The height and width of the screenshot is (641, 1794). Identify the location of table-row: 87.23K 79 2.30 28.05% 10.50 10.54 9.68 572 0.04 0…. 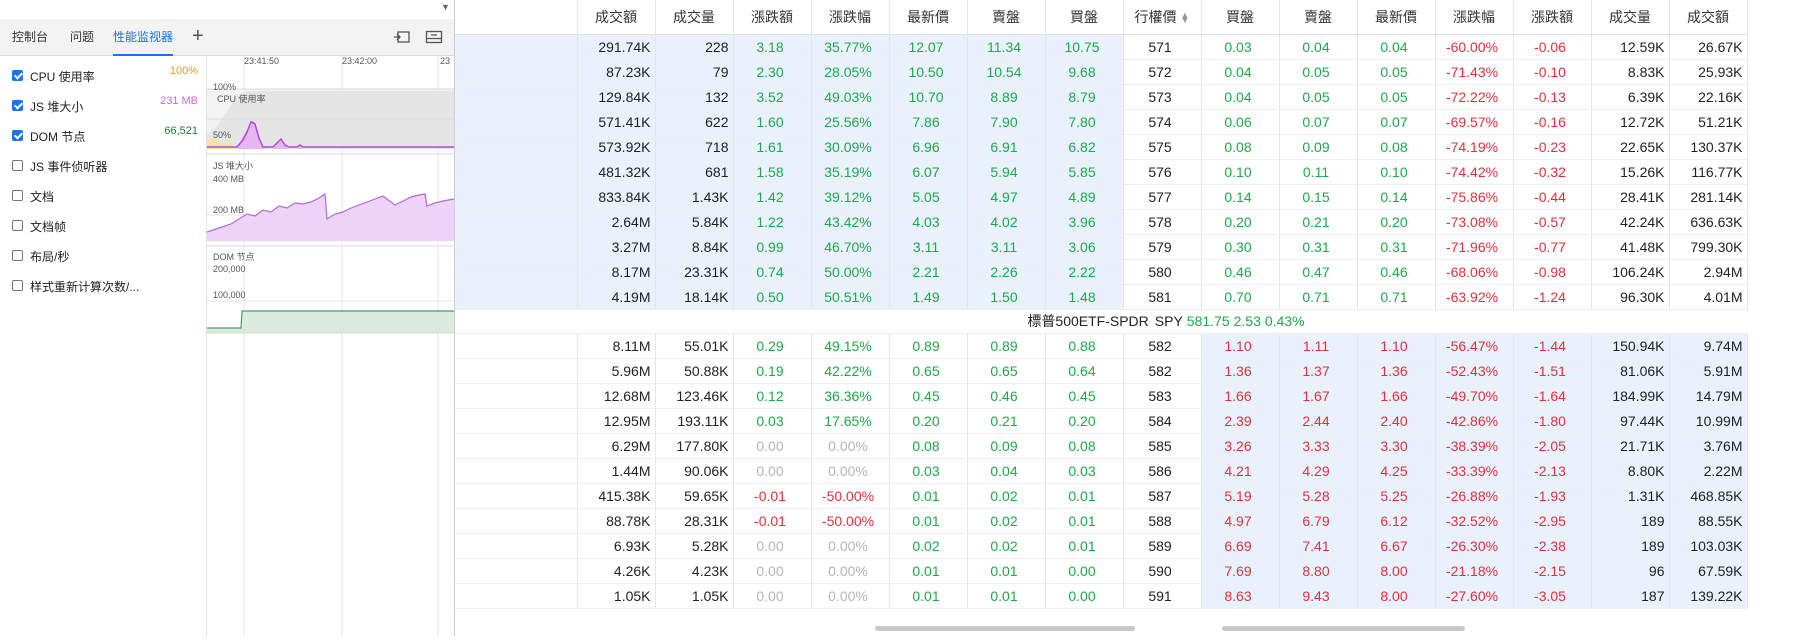
(1101, 72).